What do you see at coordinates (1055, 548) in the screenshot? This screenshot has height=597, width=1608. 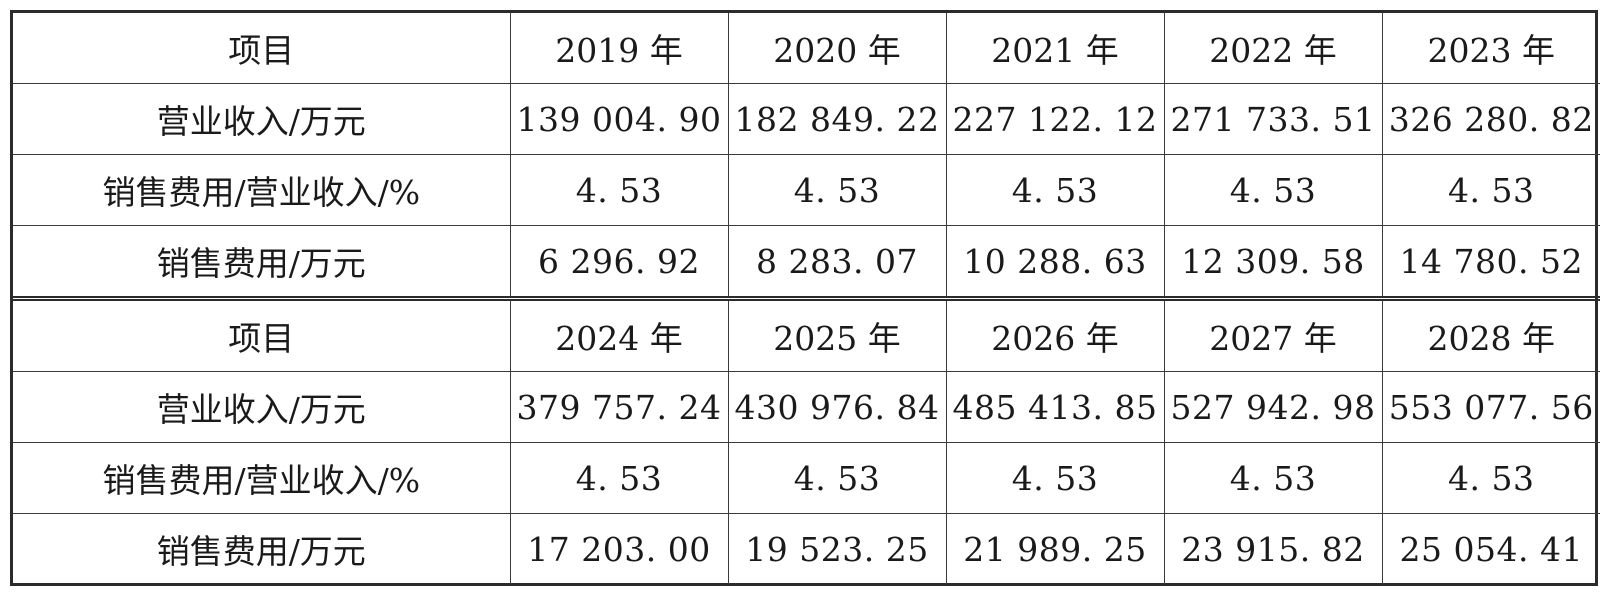 I see `table-cell: 21 989. 25` at bounding box center [1055, 548].